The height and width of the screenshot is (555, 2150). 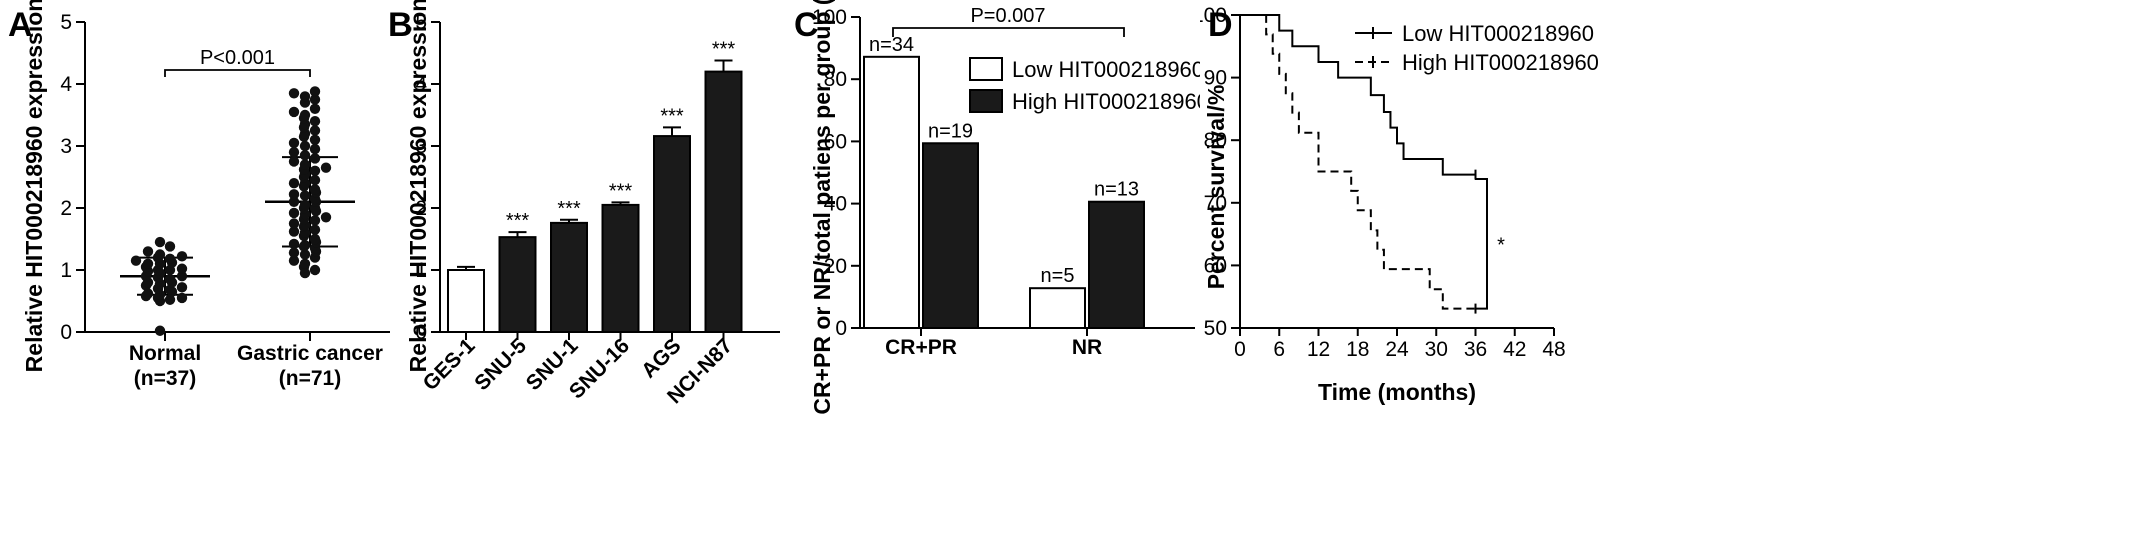 What do you see at coordinates (1058, 276) in the screenshot?
I see `chart-c-bar-n-label: n=5` at bounding box center [1058, 276].